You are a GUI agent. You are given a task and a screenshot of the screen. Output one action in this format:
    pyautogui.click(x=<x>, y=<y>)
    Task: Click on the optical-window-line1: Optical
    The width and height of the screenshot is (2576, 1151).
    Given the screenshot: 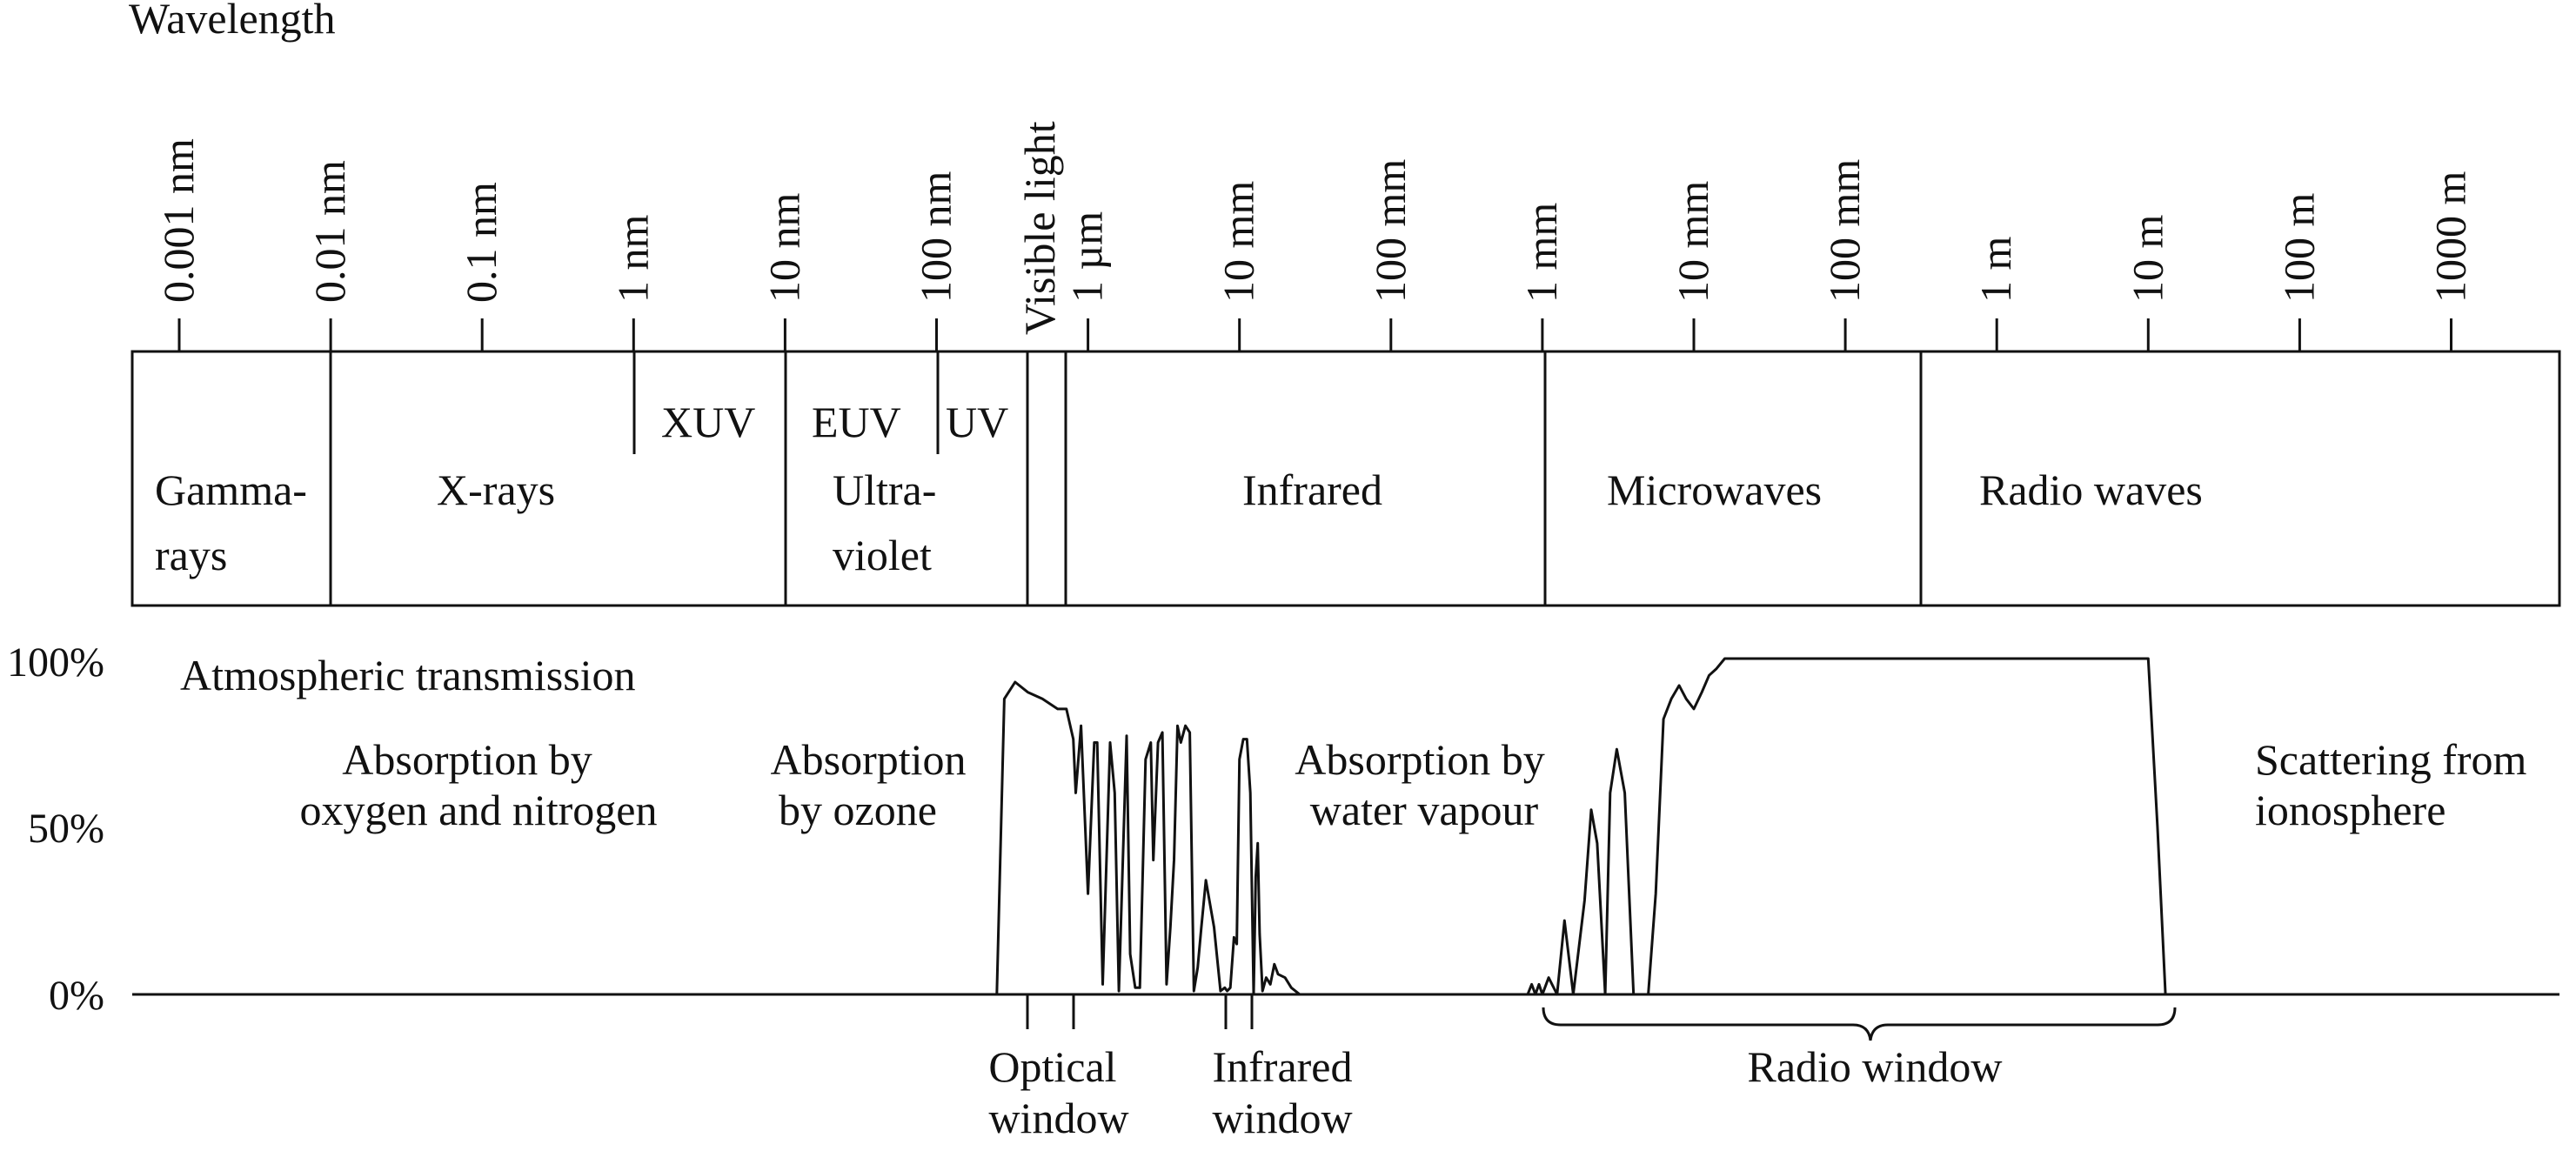 What is the action you would take?
    pyautogui.click(x=1052, y=1066)
    